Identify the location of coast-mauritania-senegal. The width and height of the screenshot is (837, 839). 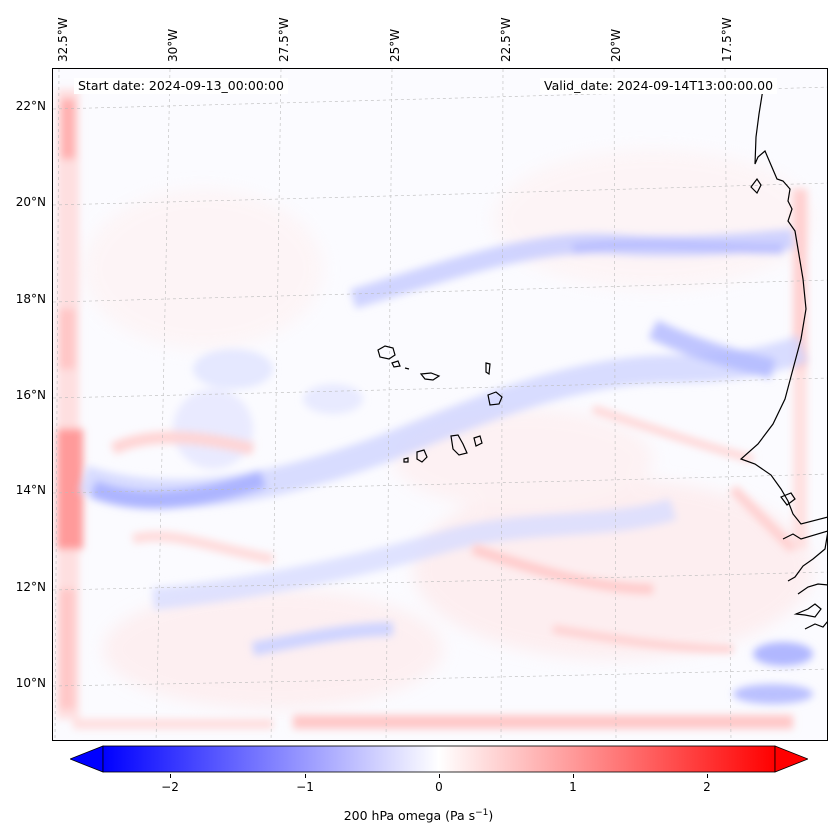
(783, 306).